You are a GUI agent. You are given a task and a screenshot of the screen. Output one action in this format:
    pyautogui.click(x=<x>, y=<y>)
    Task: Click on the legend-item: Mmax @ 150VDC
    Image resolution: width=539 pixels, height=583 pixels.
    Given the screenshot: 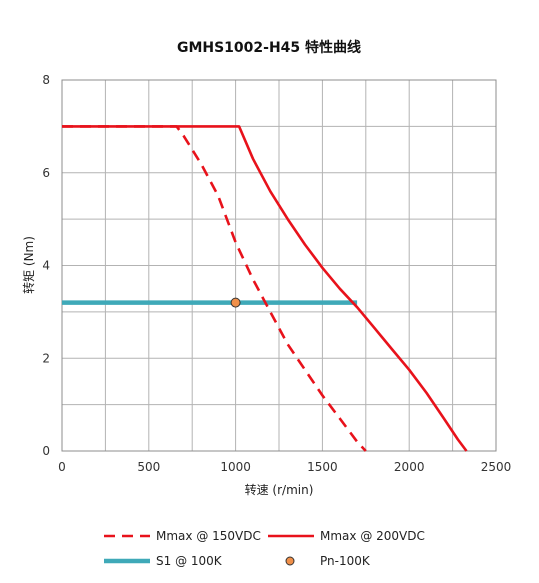 What is the action you would take?
    pyautogui.click(x=182, y=536)
    